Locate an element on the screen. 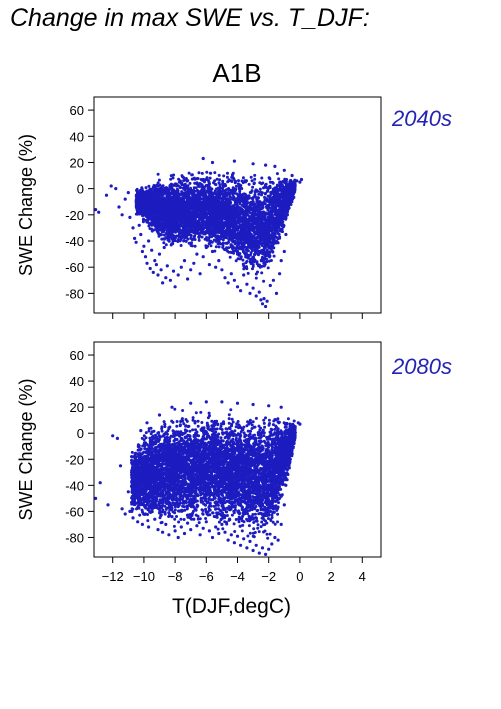 The image size is (501, 709). scenario-label: A1B is located at coordinates (237, 73).